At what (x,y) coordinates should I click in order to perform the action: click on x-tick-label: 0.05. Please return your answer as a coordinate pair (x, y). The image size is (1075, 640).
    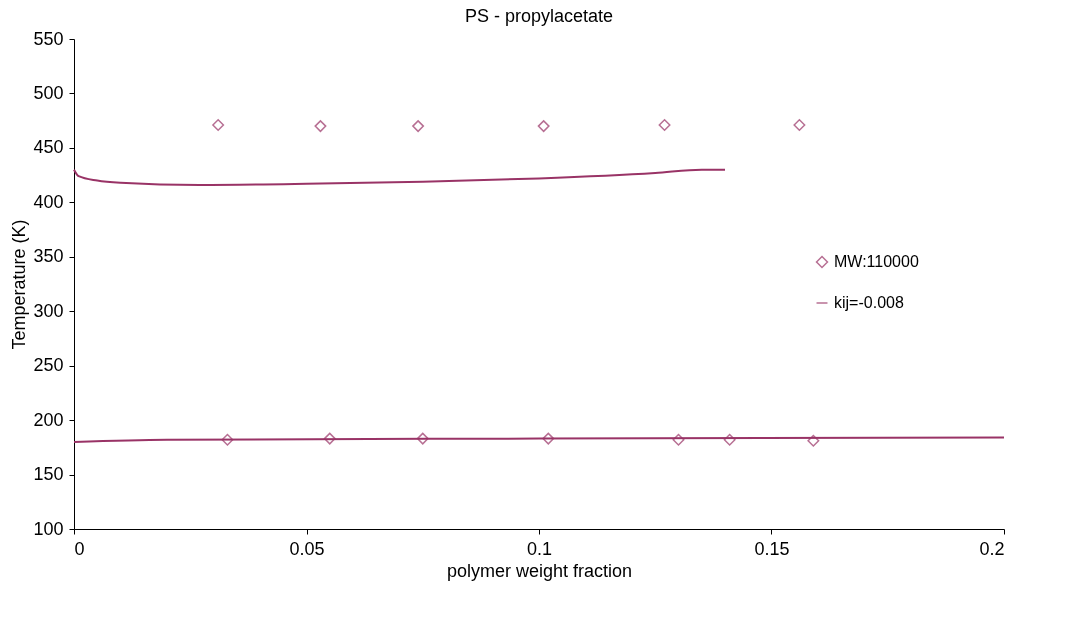
    Looking at the image, I should click on (307, 548).